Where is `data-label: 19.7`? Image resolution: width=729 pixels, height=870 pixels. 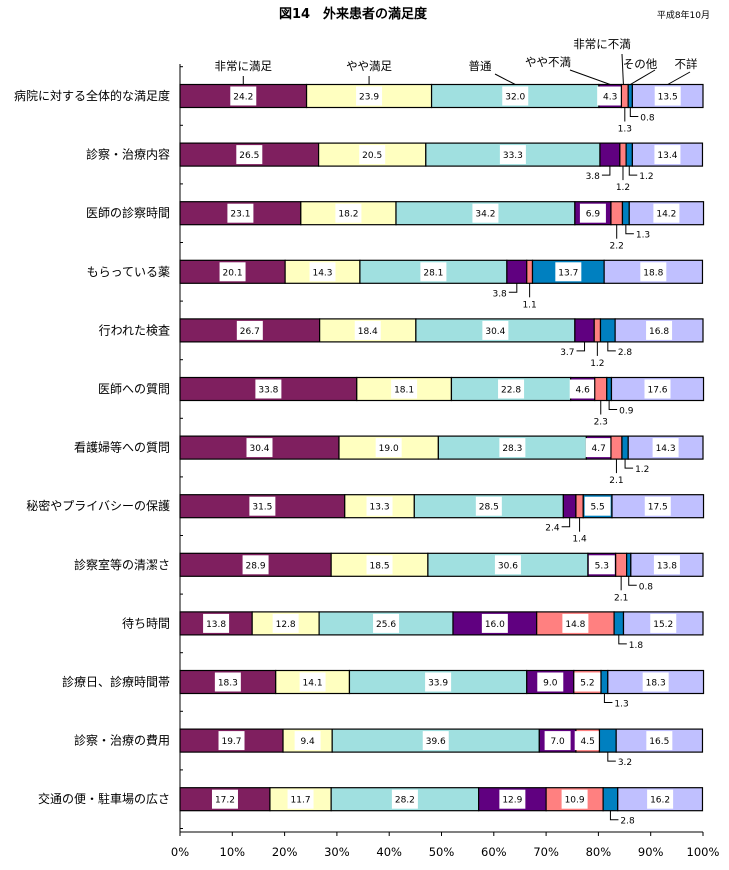
data-label: 19.7 is located at coordinates (231, 742).